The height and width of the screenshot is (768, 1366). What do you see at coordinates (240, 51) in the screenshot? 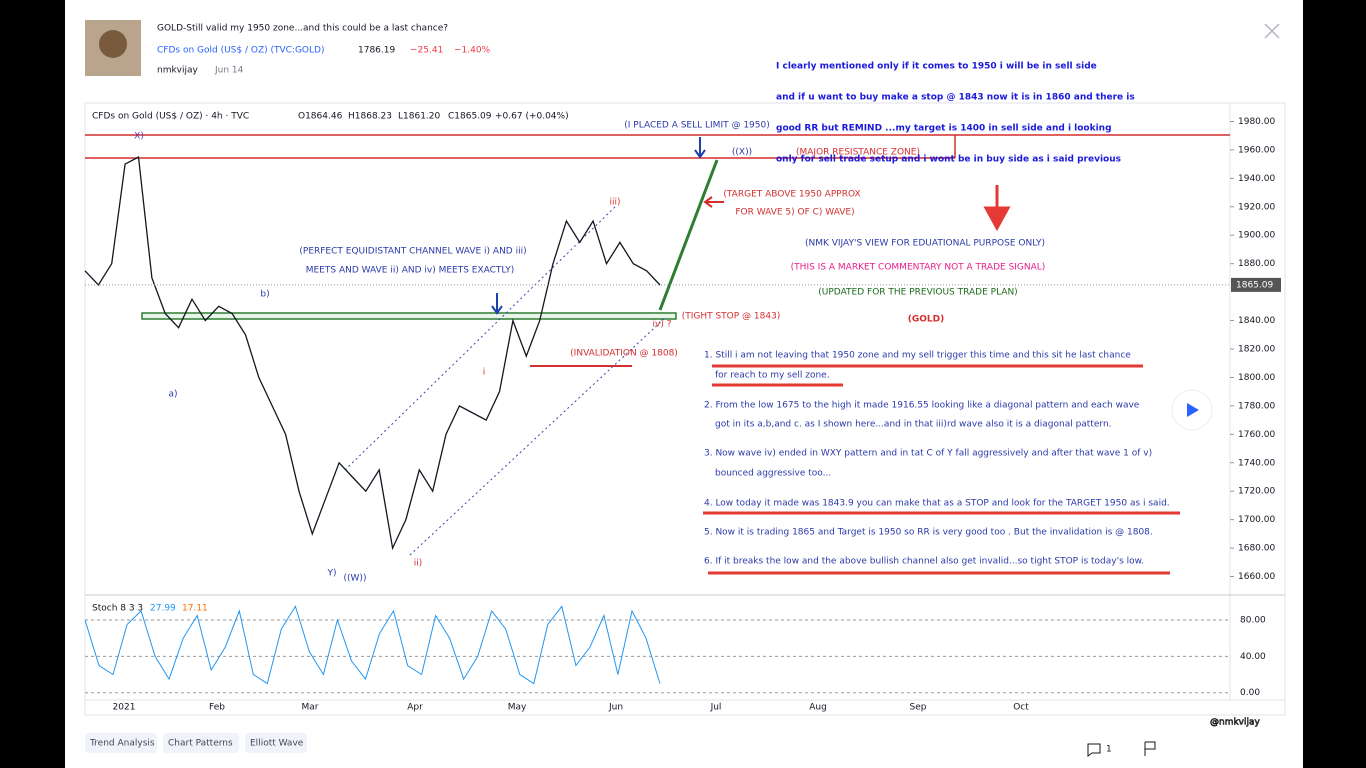
I see `symbol-link: CFDs on Gold (US$ / OZ) (TVC:GOLD)` at bounding box center [240, 51].